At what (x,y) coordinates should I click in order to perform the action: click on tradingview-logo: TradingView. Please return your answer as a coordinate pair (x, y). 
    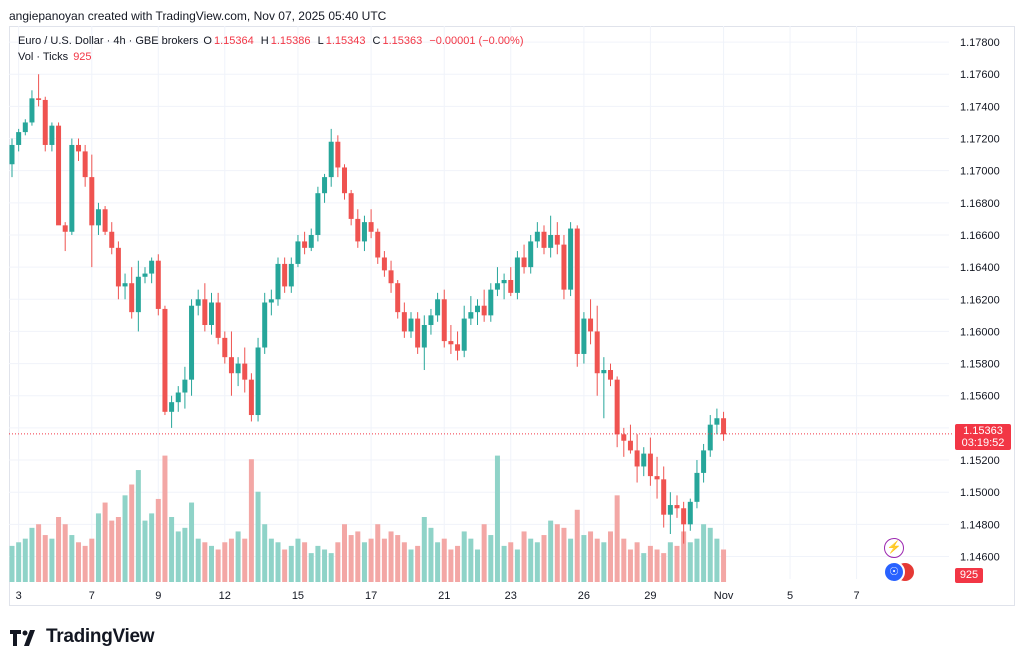
    Looking at the image, I should click on (82, 637).